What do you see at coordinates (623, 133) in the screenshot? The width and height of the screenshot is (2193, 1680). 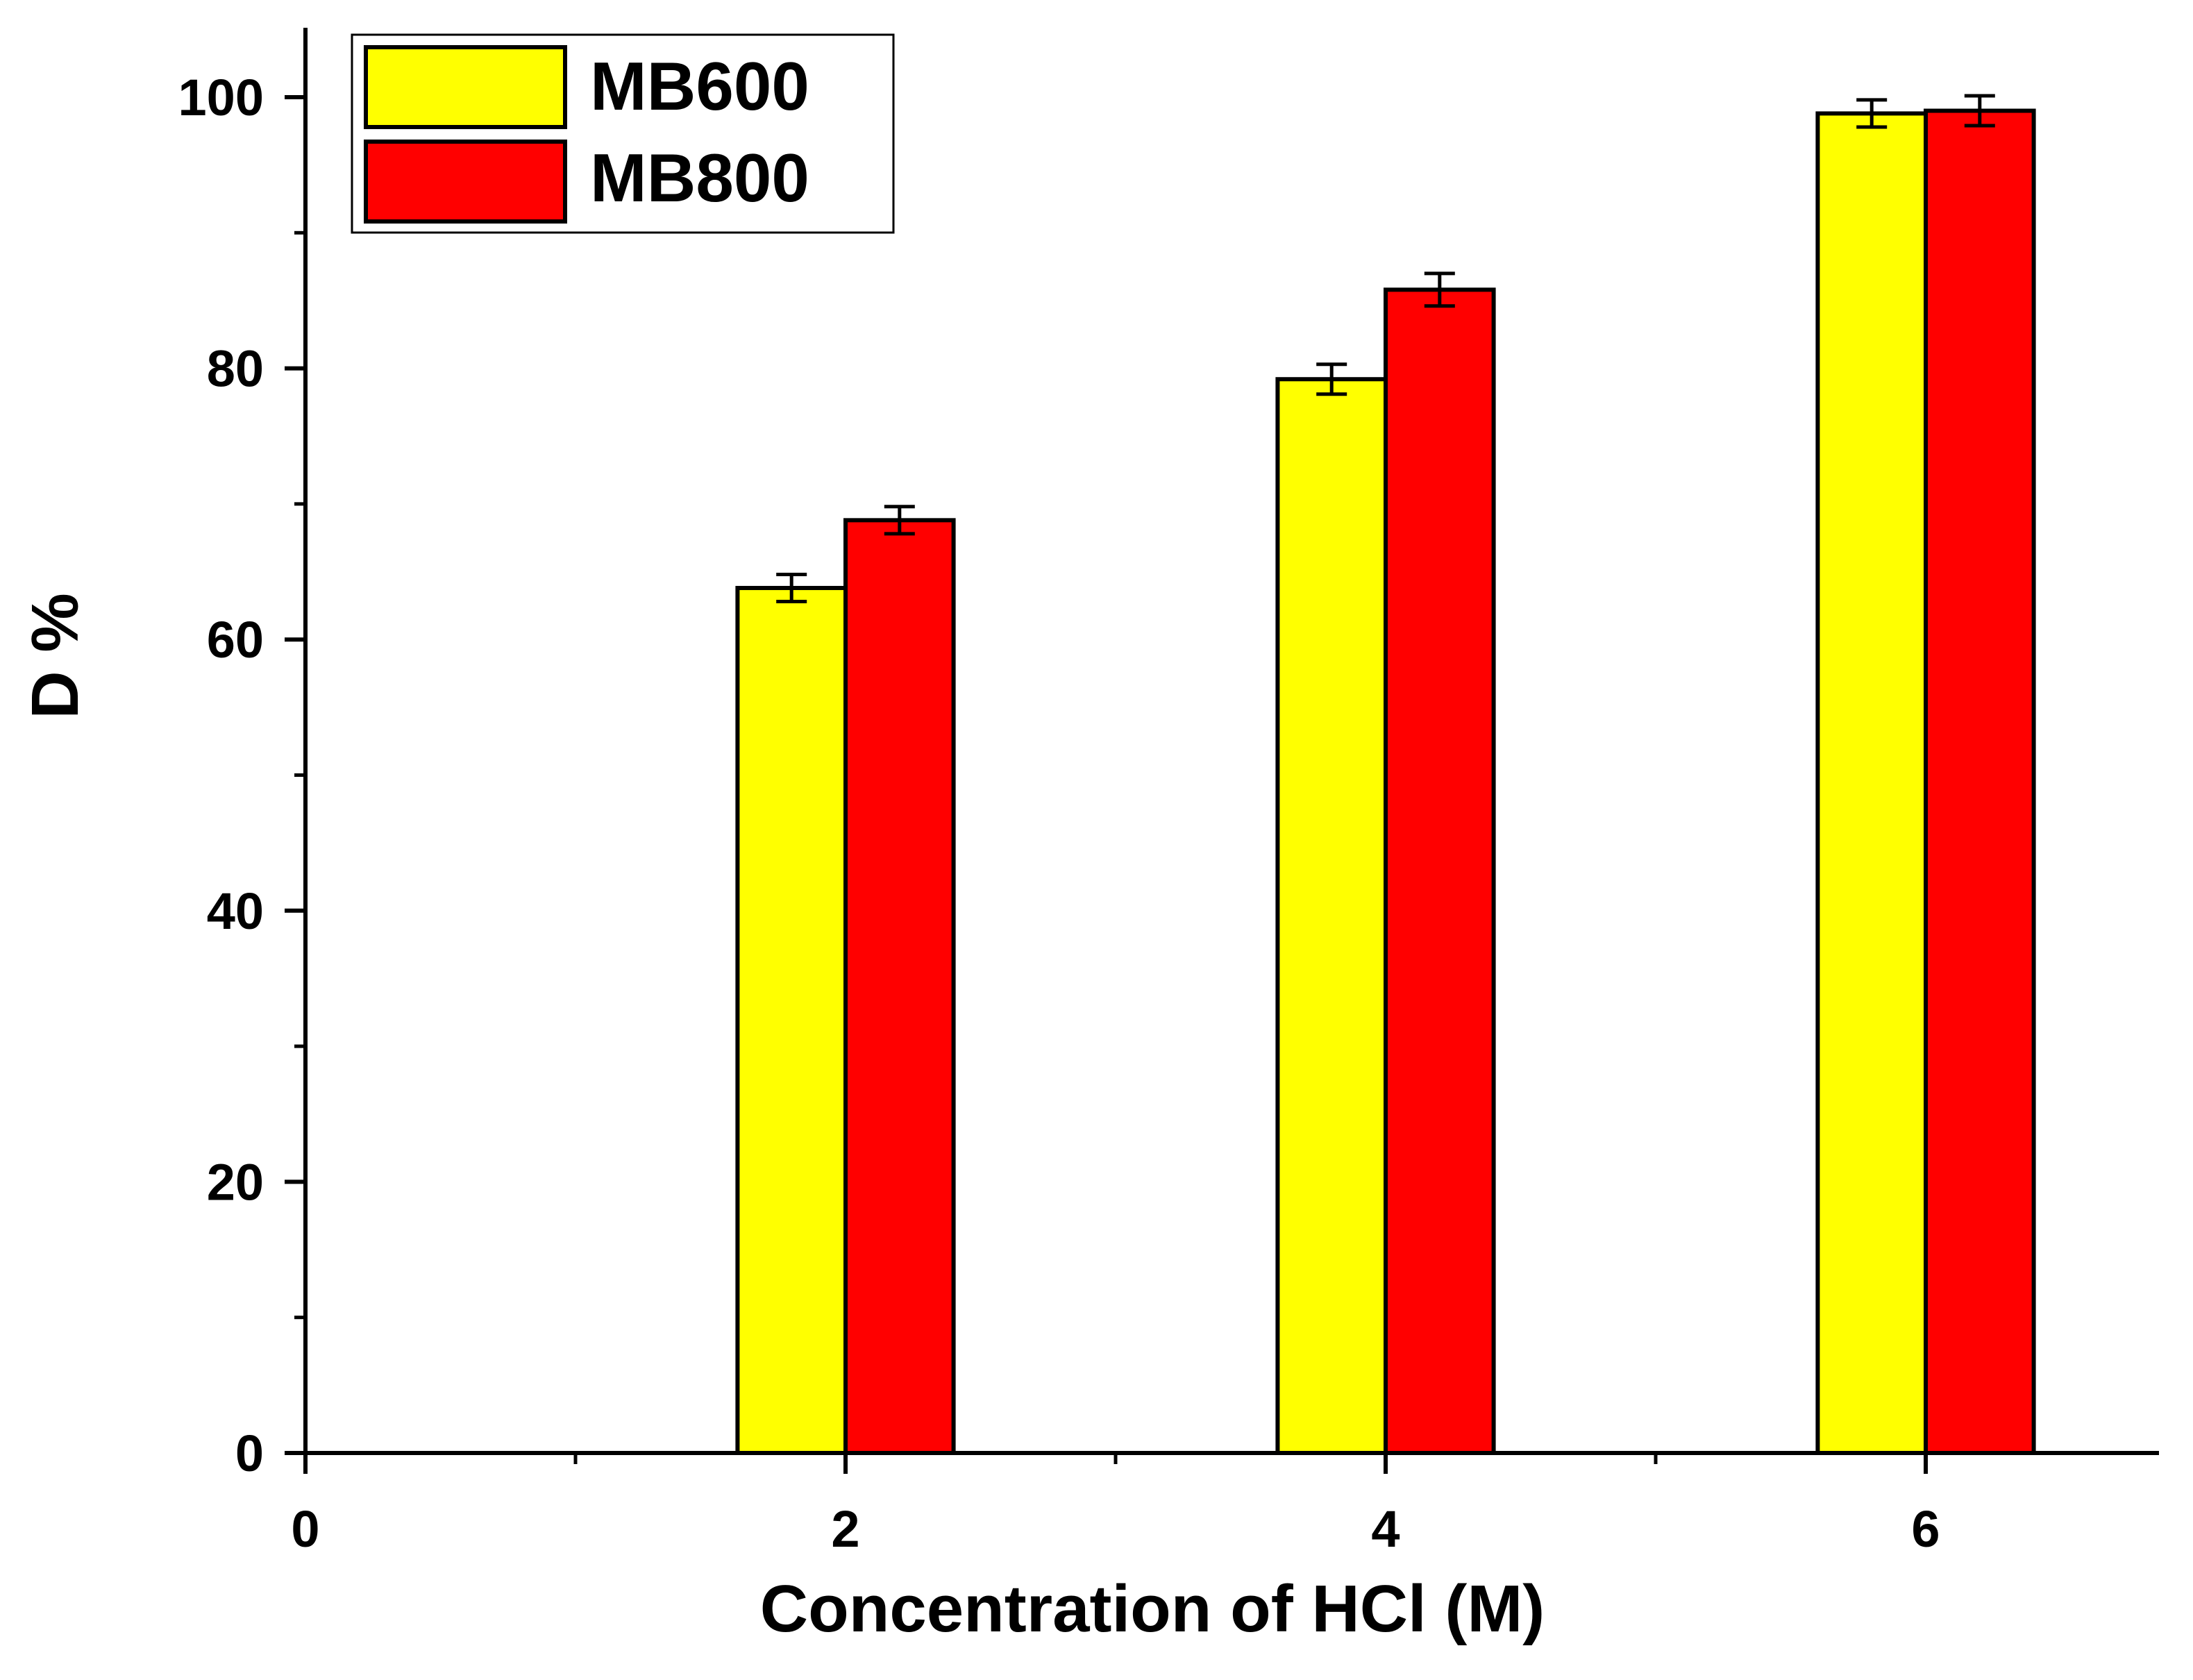 I see `legend: MB600 MB800` at bounding box center [623, 133].